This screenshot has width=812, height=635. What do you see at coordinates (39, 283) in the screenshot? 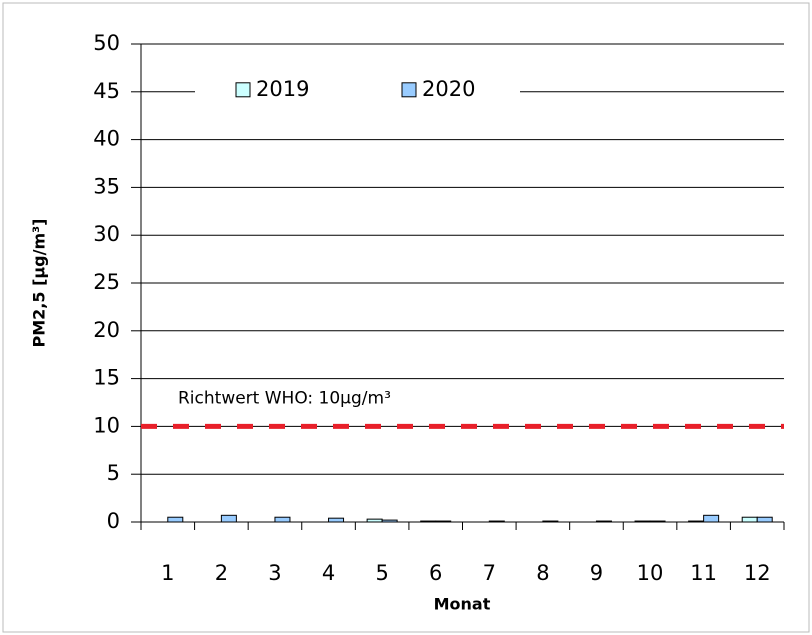
I see `y-axis-label: PM2,5 [µg/m³]` at bounding box center [39, 283].